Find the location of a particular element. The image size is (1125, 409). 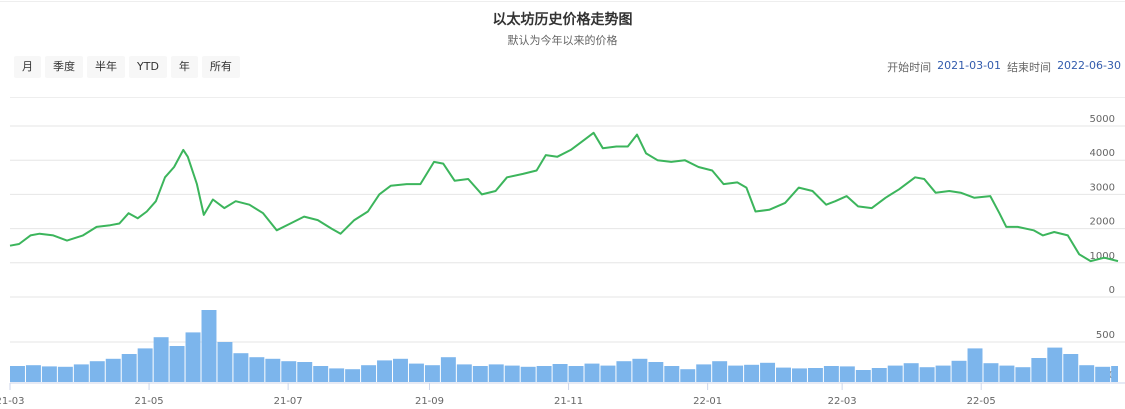

x-axis-label: 21-09 is located at coordinates (429, 401).